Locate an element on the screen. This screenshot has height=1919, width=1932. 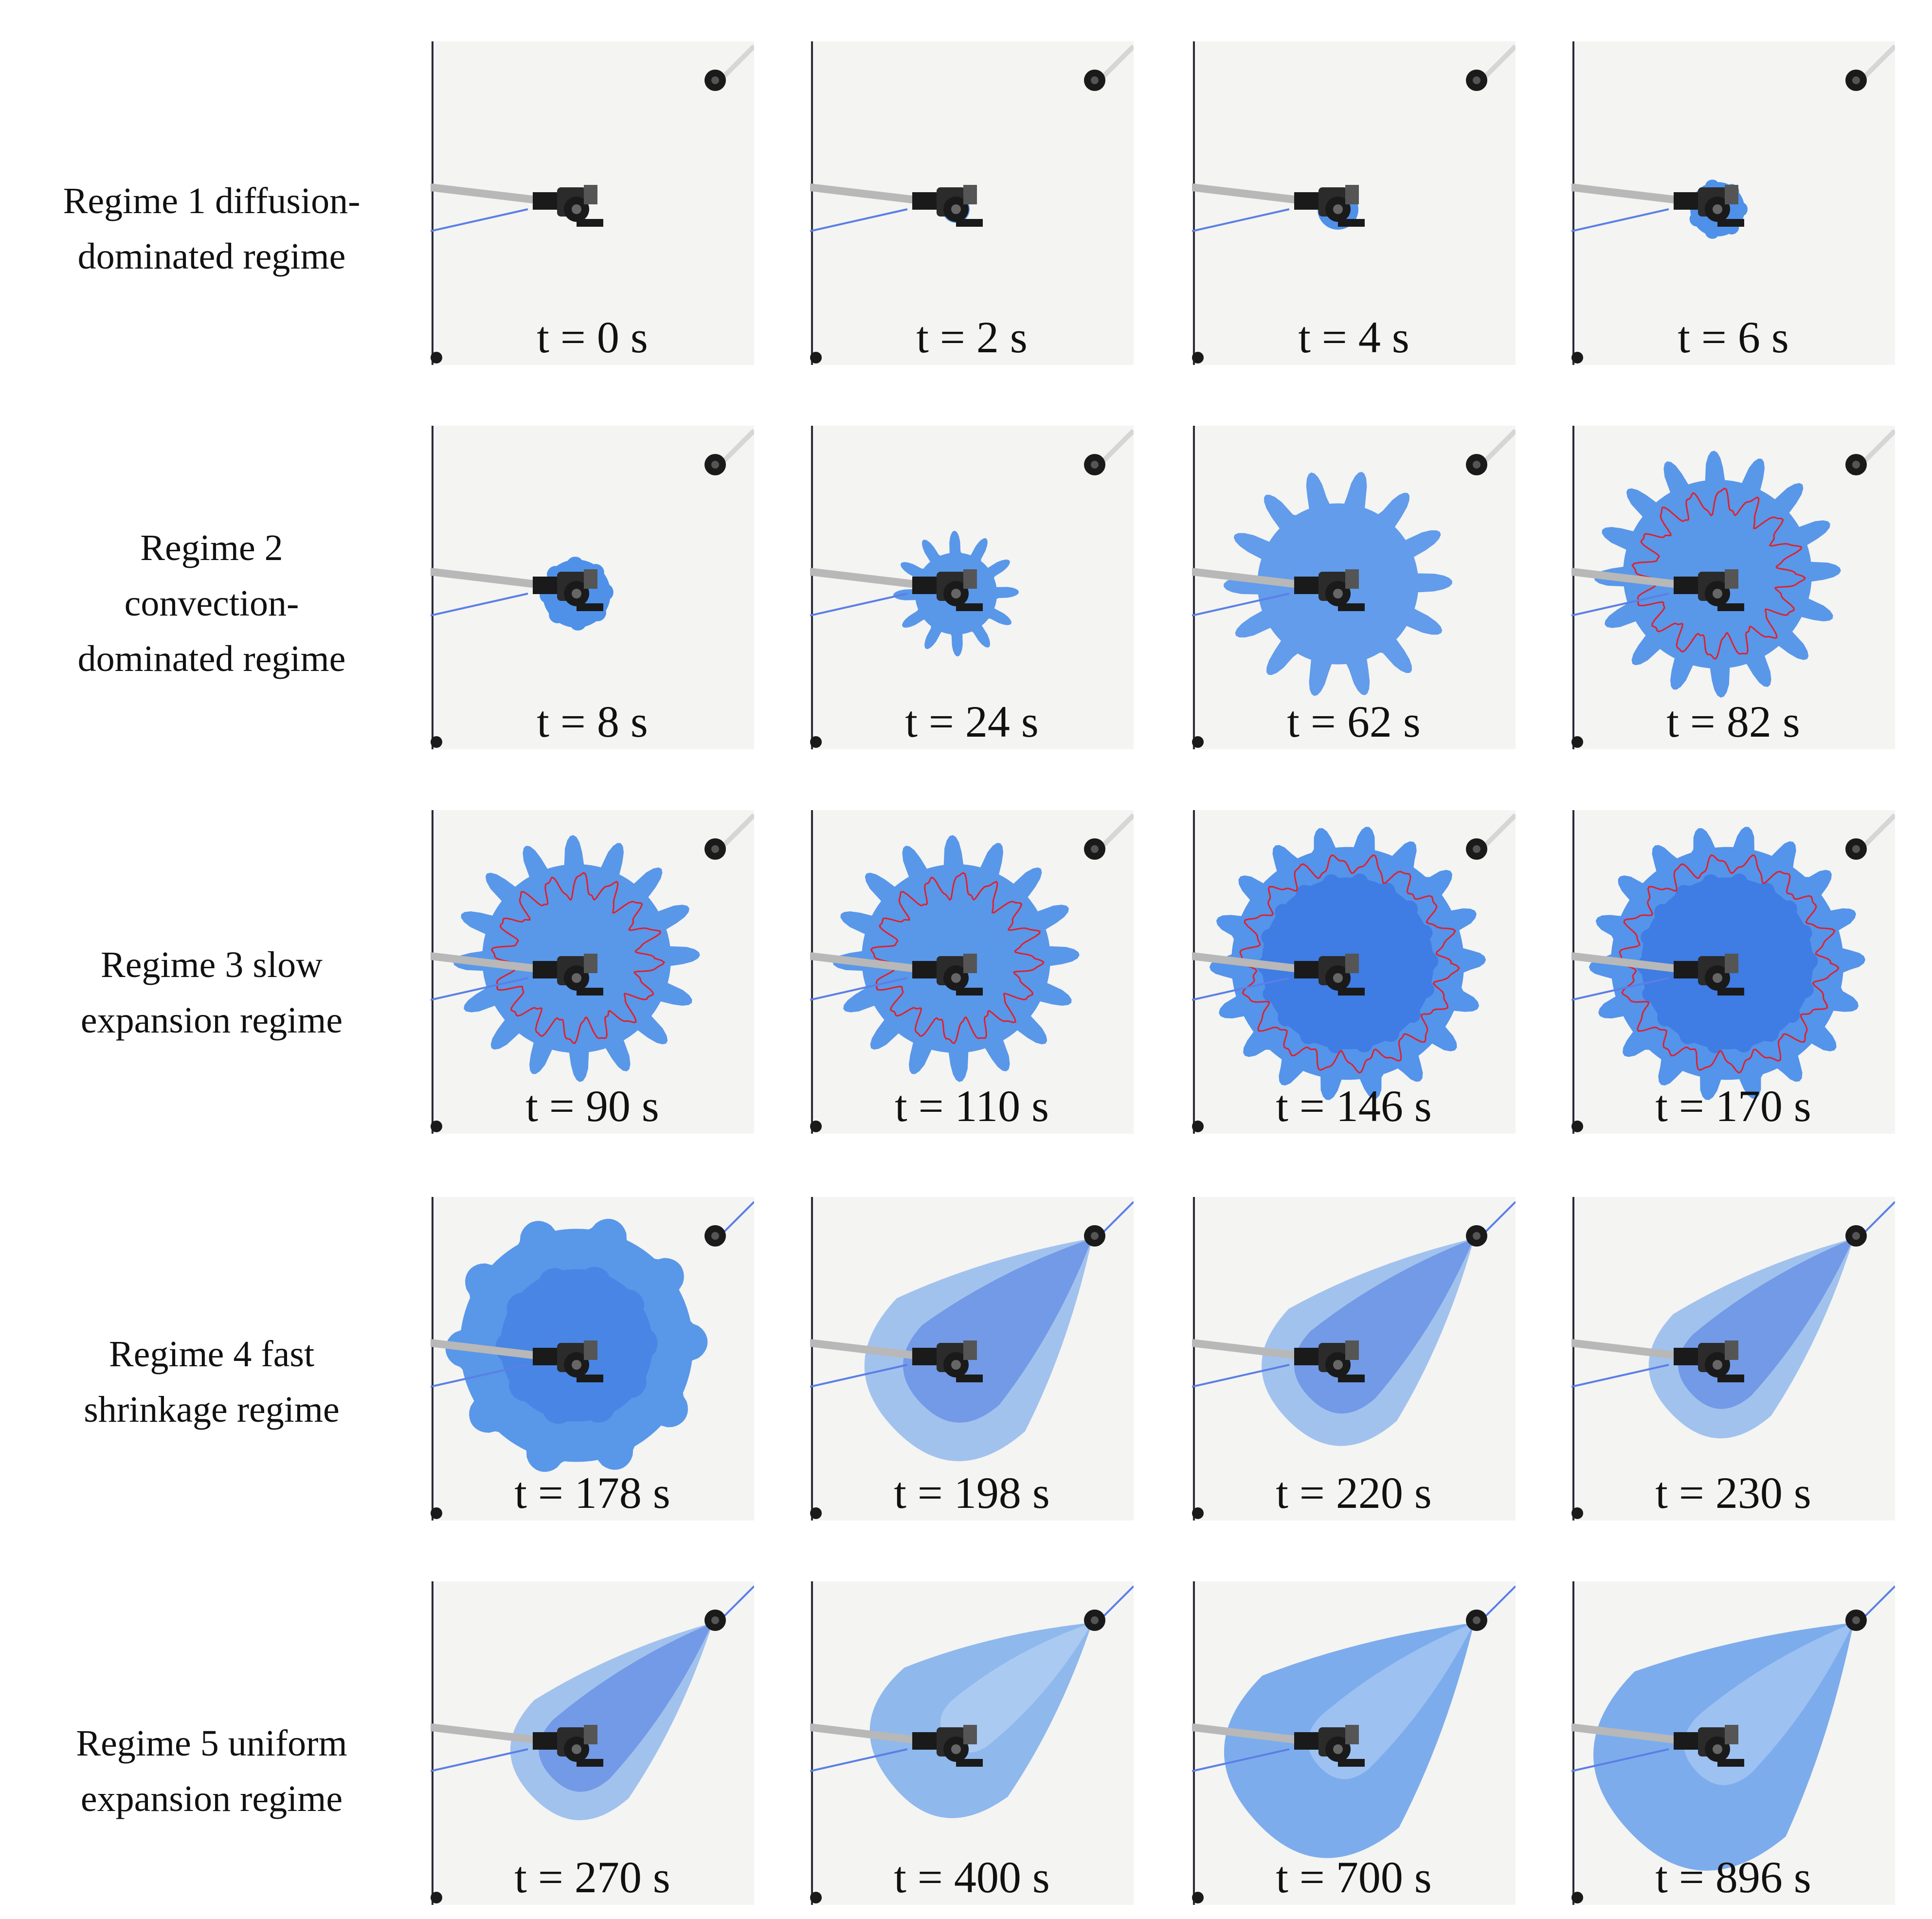
snapshot-panel: t = 220 s is located at coordinates (1354, 1359).